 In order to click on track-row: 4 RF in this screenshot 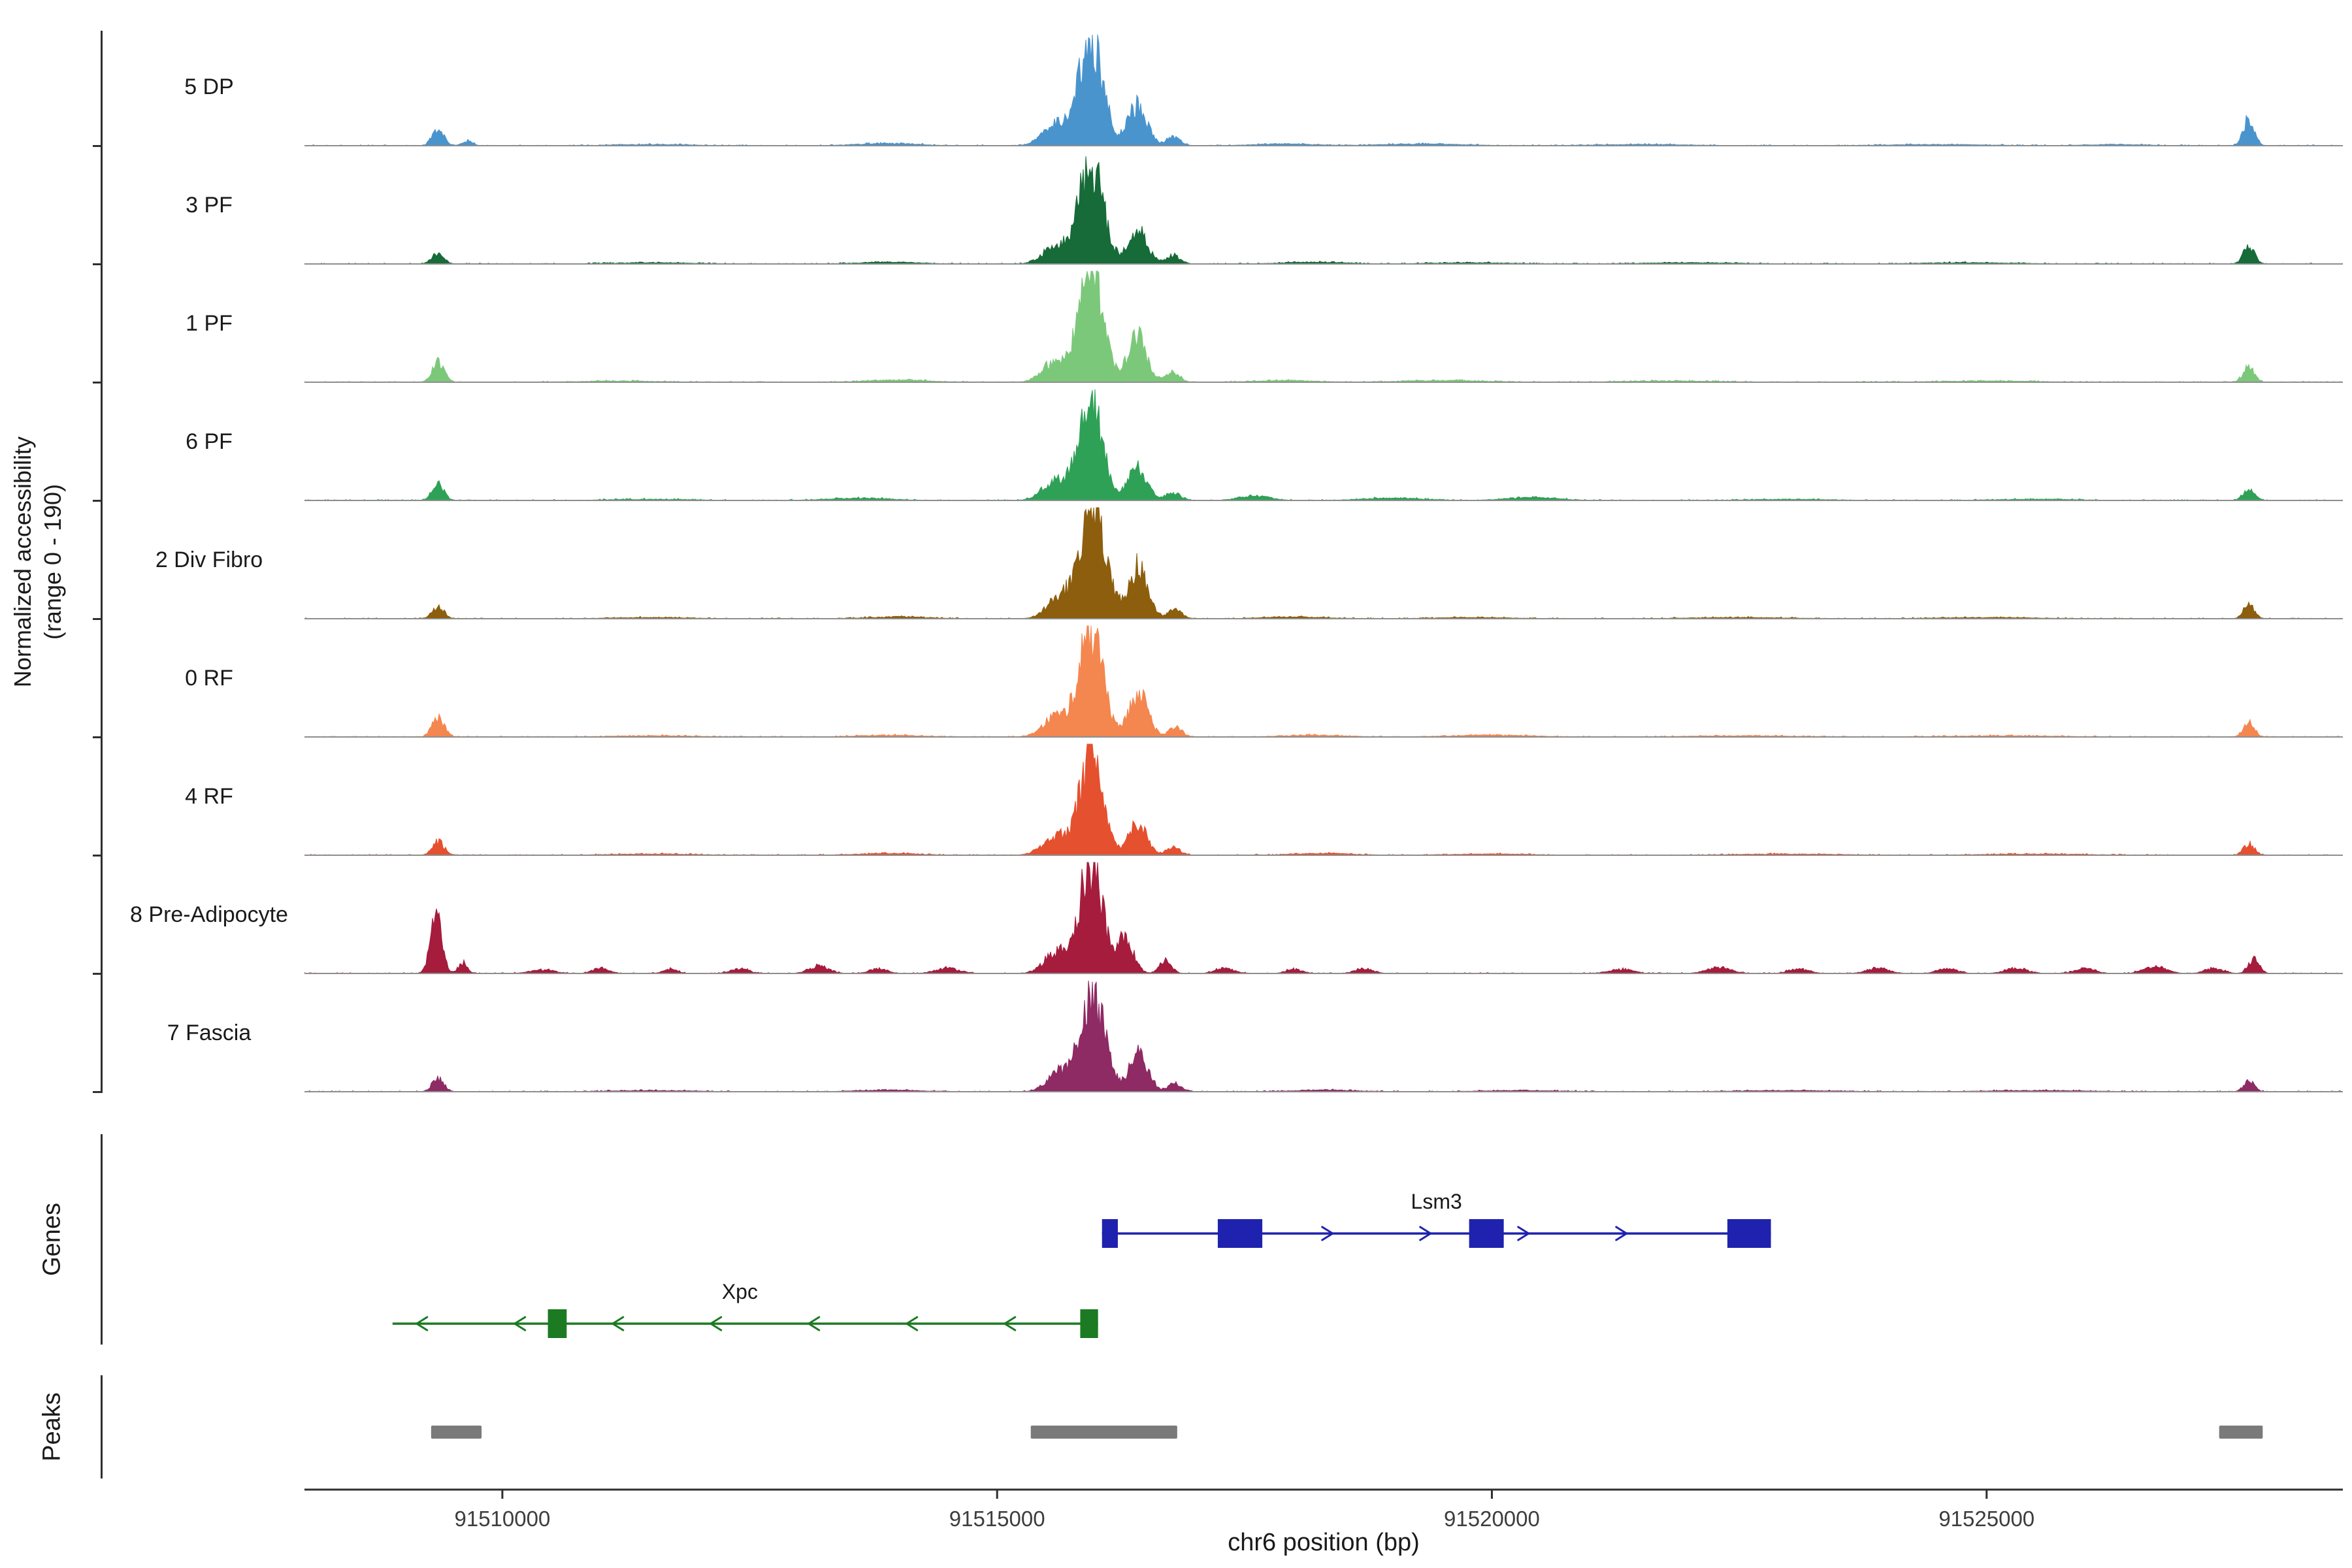, I will do `click(1176, 797)`.